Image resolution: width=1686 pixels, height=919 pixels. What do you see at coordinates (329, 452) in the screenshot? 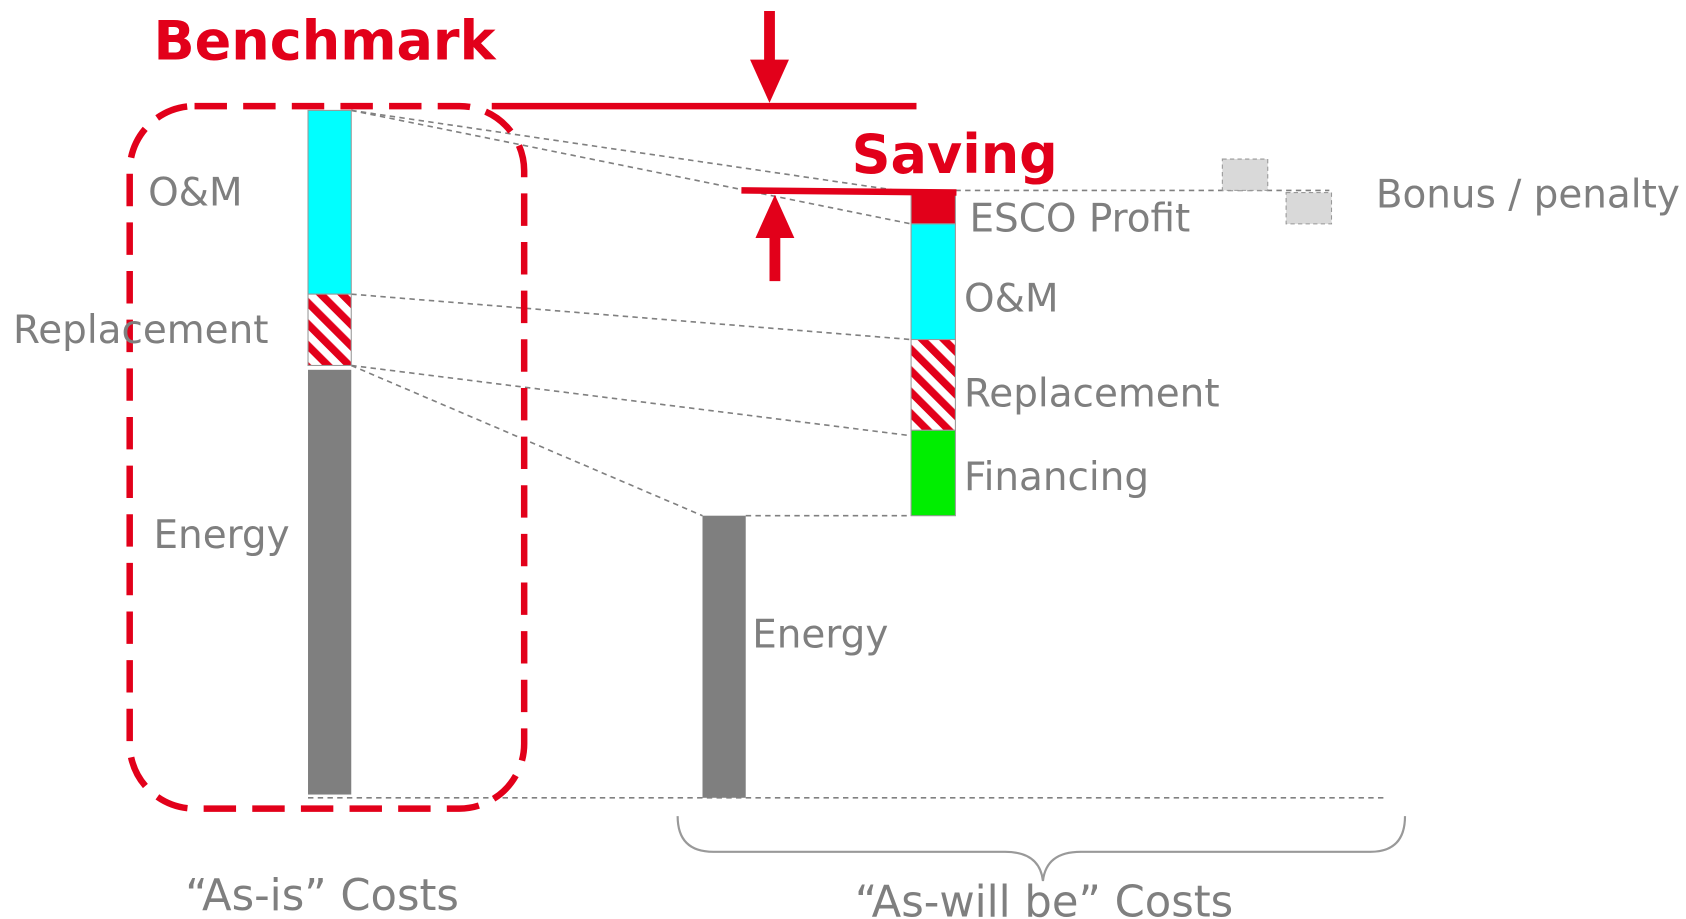
I see `as-is-bar` at bounding box center [329, 452].